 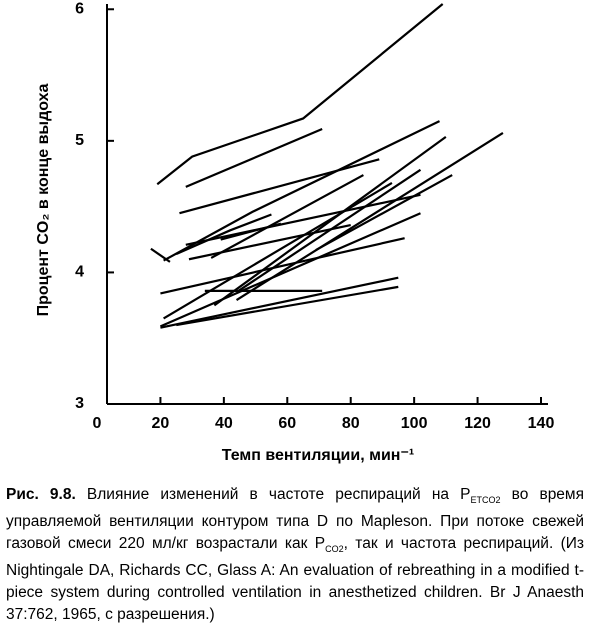 What do you see at coordinates (79, 403) in the screenshot?
I see `y-tick-label: 3` at bounding box center [79, 403].